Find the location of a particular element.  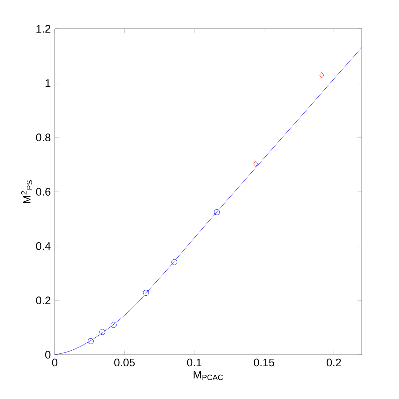

y-tick-label: 0.8 is located at coordinates (43, 138).